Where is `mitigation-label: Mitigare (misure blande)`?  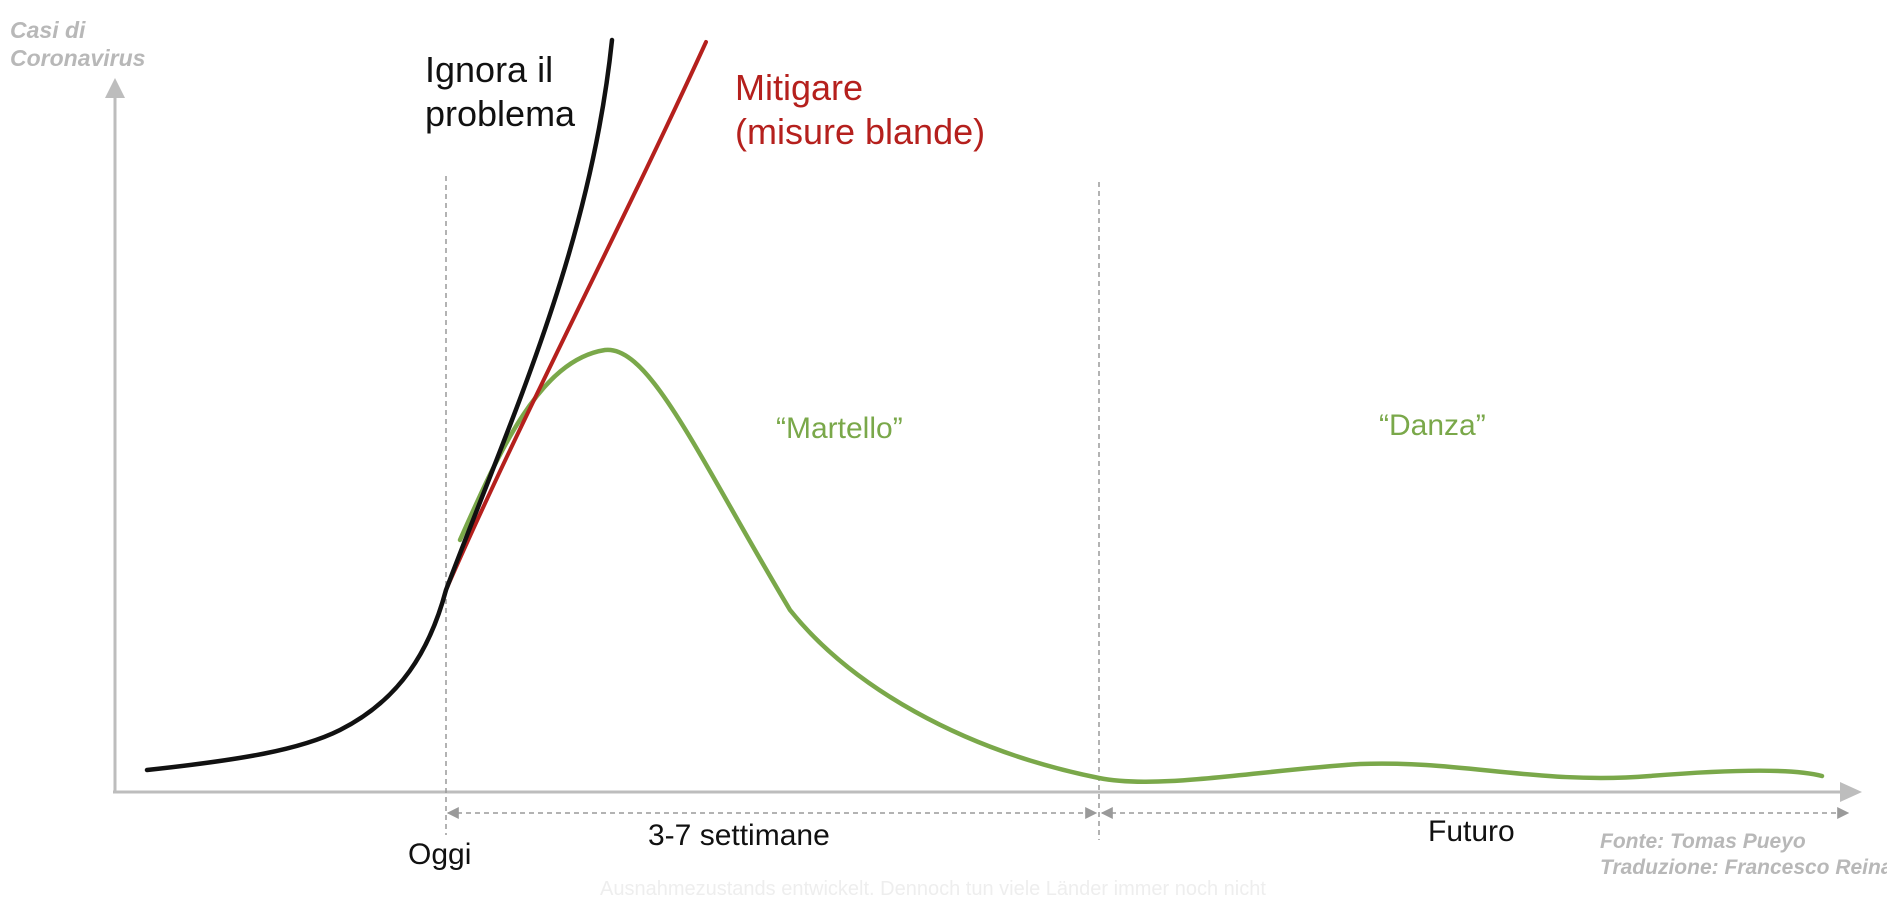
mitigation-label: Mitigare (misure blande) is located at coordinates (860, 110).